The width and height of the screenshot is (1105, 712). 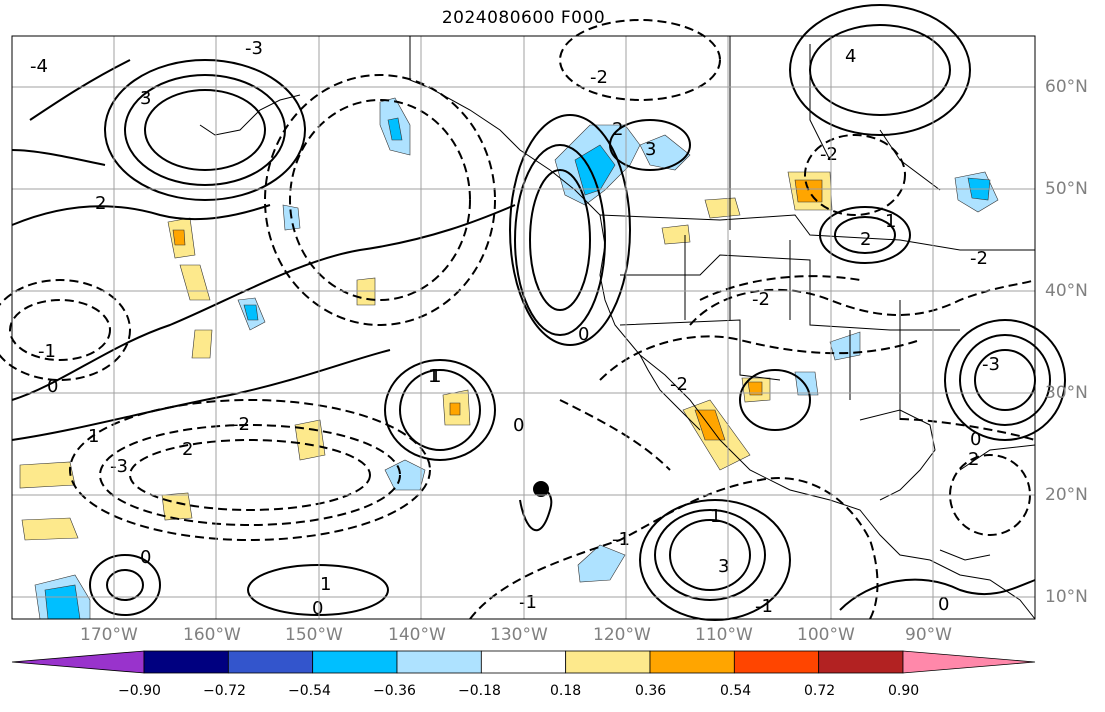 What do you see at coordinates (1066, 495) in the screenshot?
I see `lat-label: 20°N` at bounding box center [1066, 495].